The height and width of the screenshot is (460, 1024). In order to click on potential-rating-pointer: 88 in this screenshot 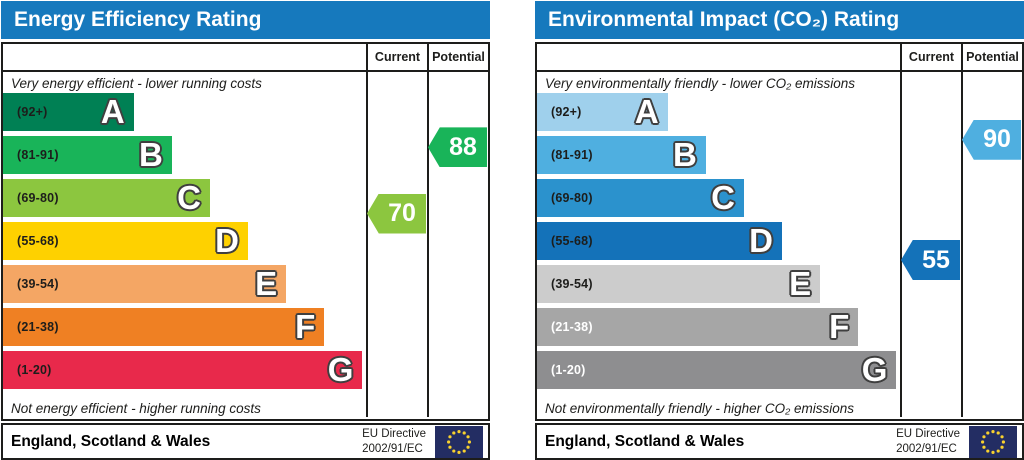, I will do `click(457, 147)`.